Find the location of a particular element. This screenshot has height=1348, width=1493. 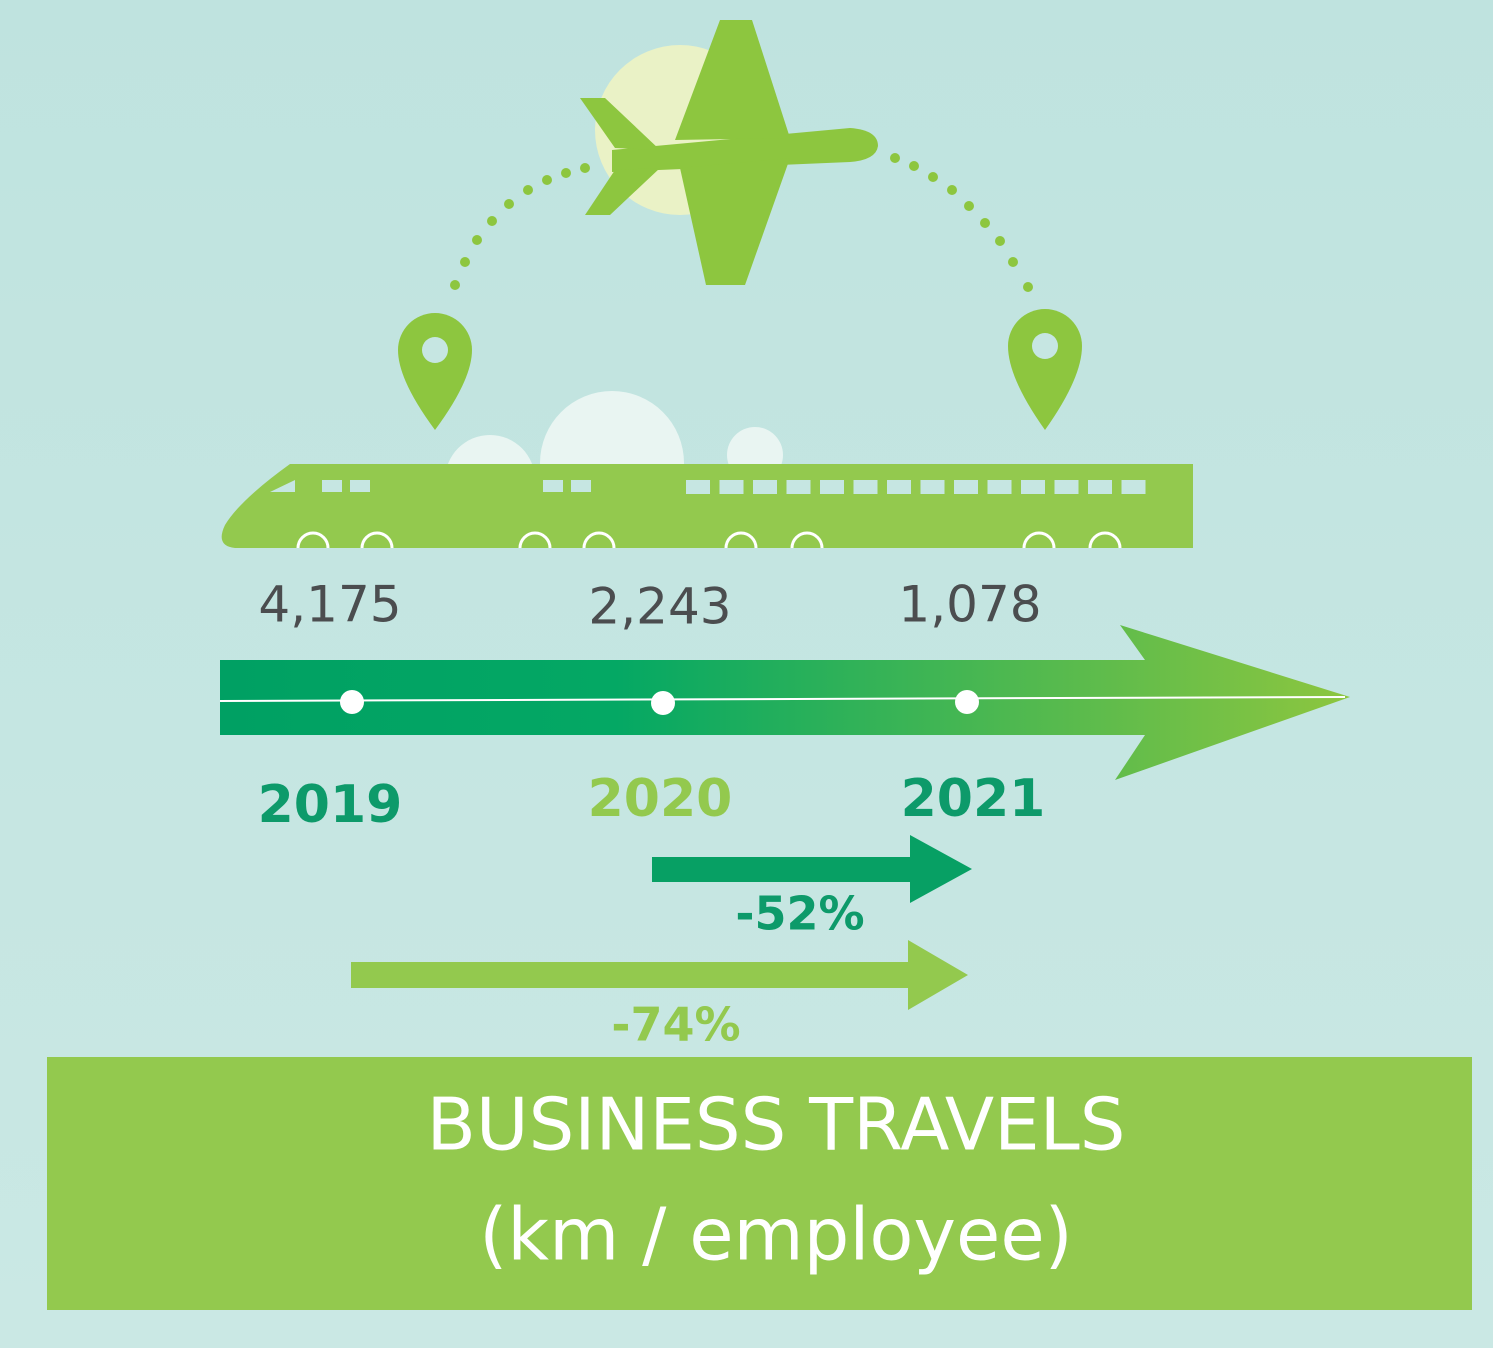

title: BUSINESS TRAVELS is located at coordinates (776, 1125).